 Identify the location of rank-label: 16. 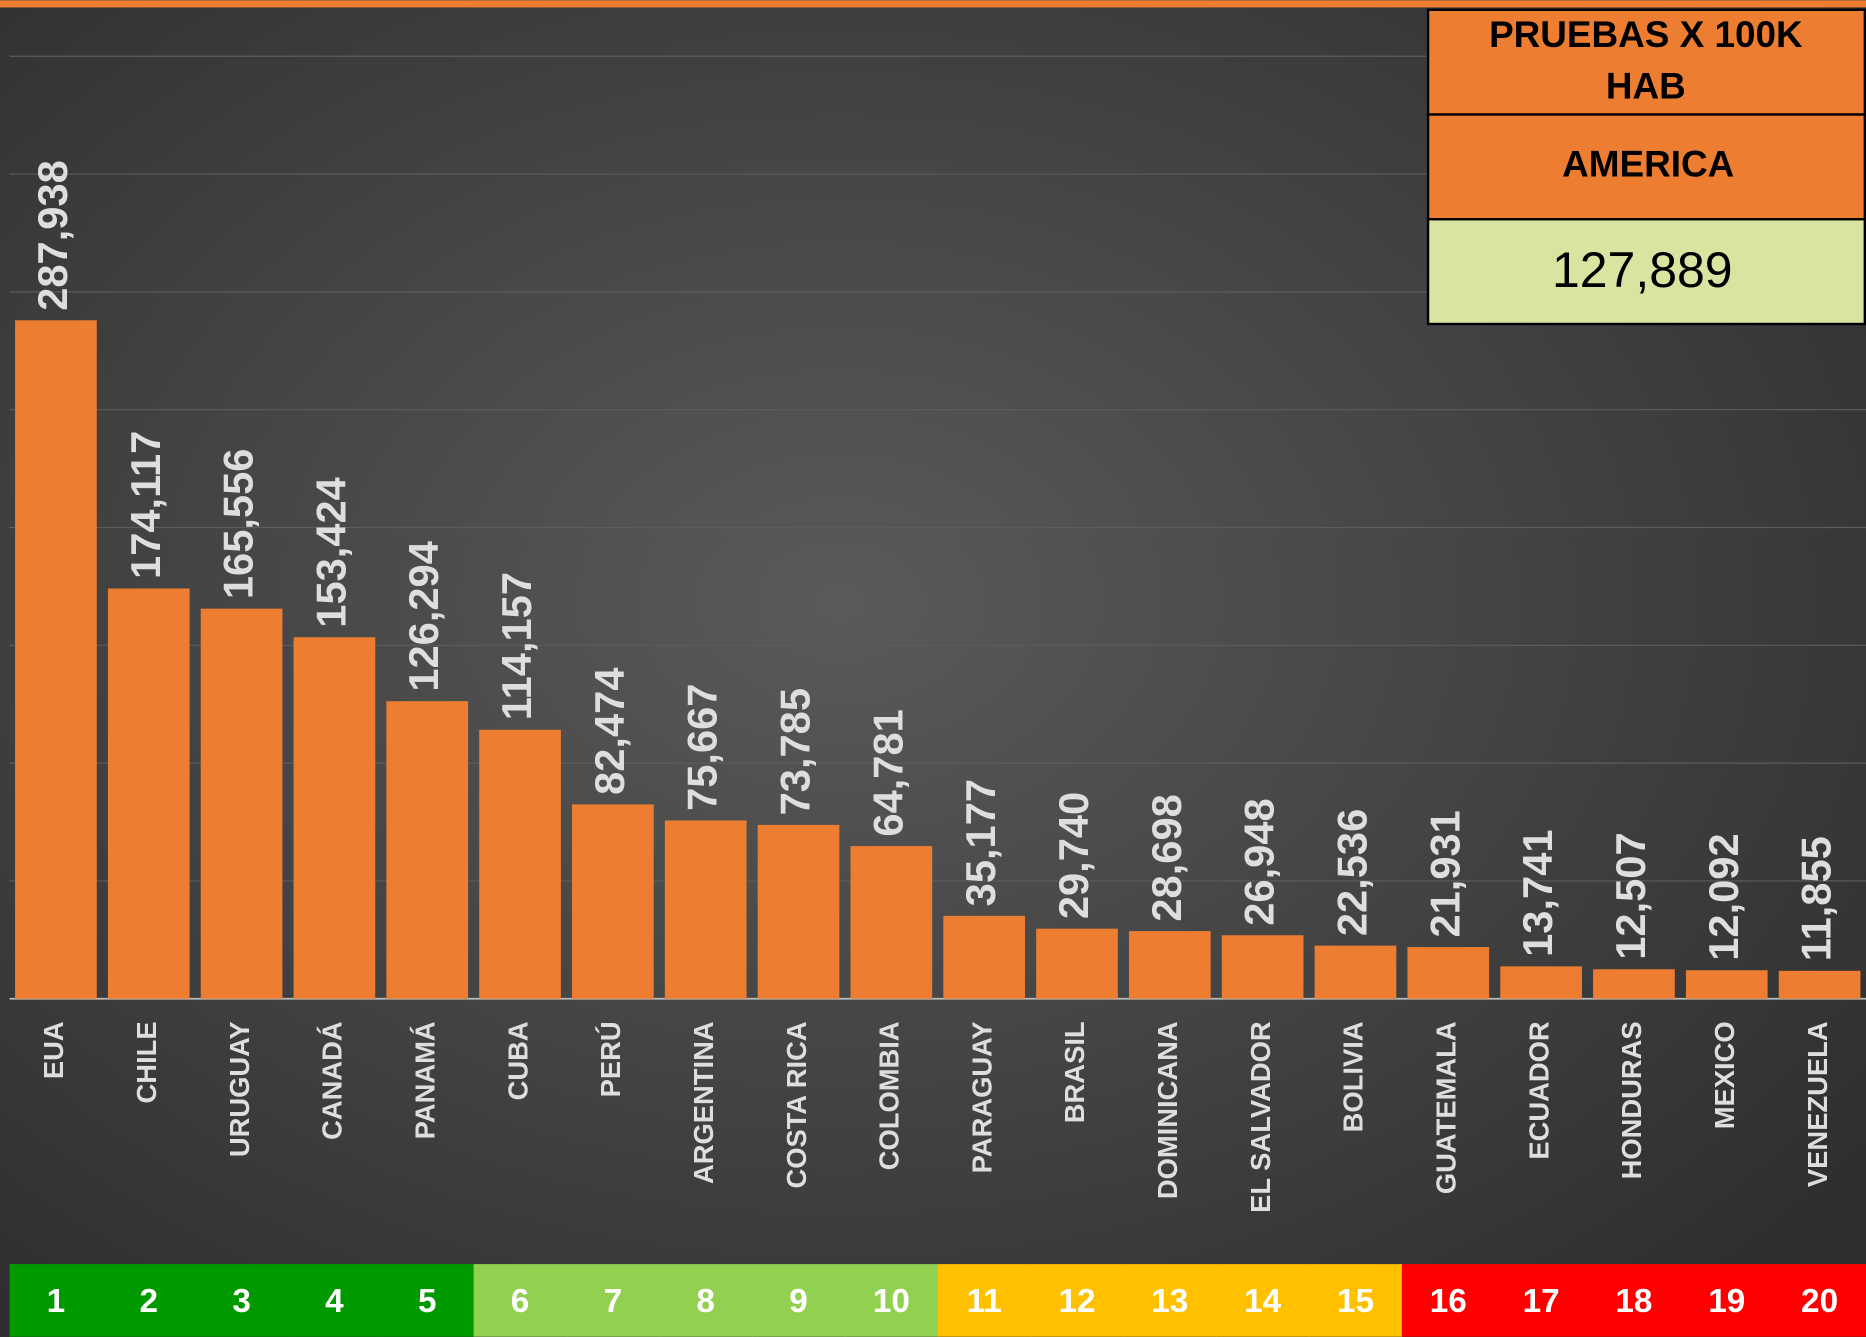
(1448, 1301).